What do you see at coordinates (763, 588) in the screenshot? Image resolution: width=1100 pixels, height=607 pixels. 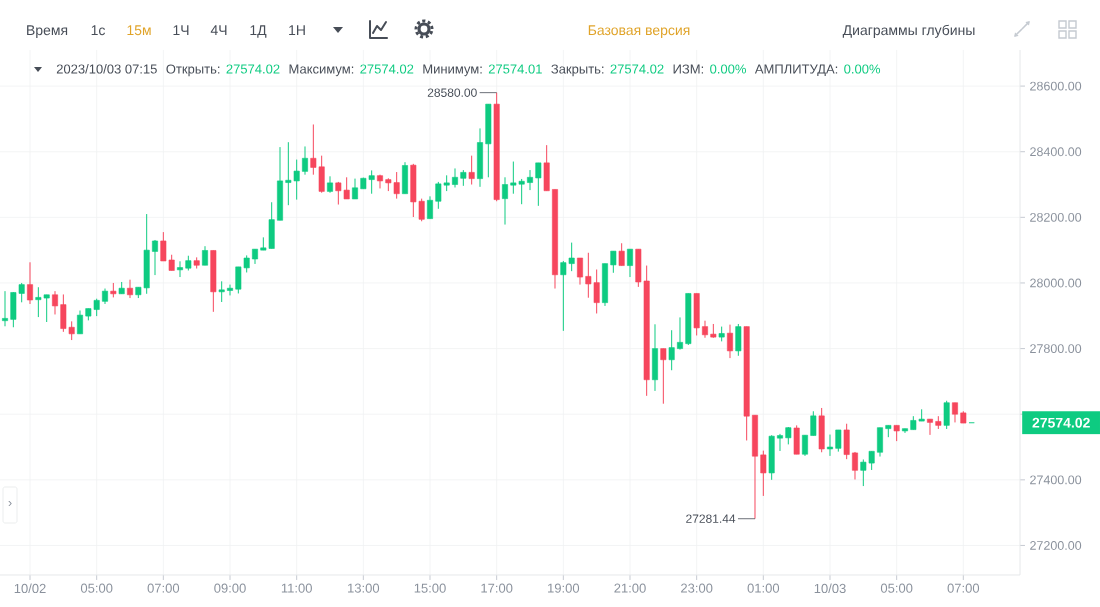 I see `x-tick-label: 01:00` at bounding box center [763, 588].